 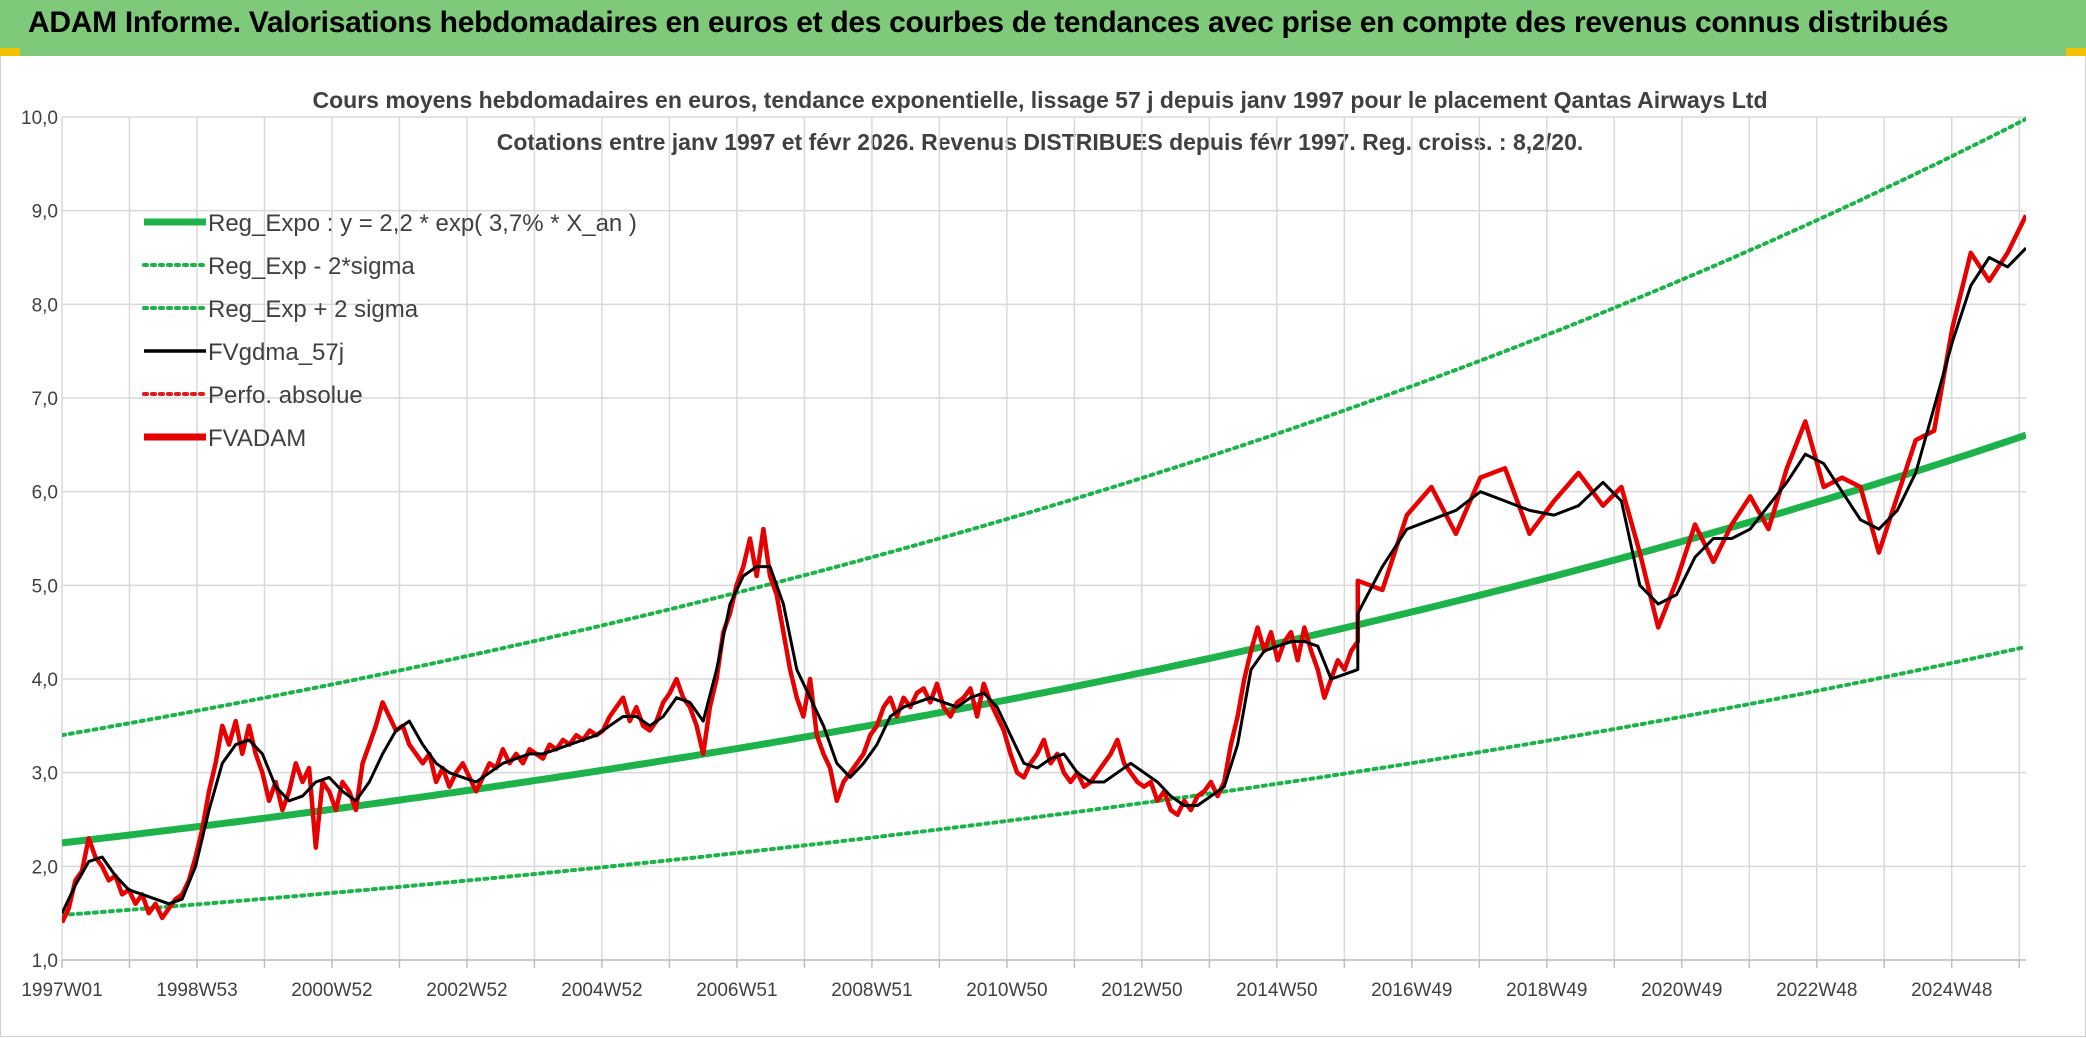 What do you see at coordinates (1411, 990) in the screenshot?
I see `x-tick-label: 2016W49` at bounding box center [1411, 990].